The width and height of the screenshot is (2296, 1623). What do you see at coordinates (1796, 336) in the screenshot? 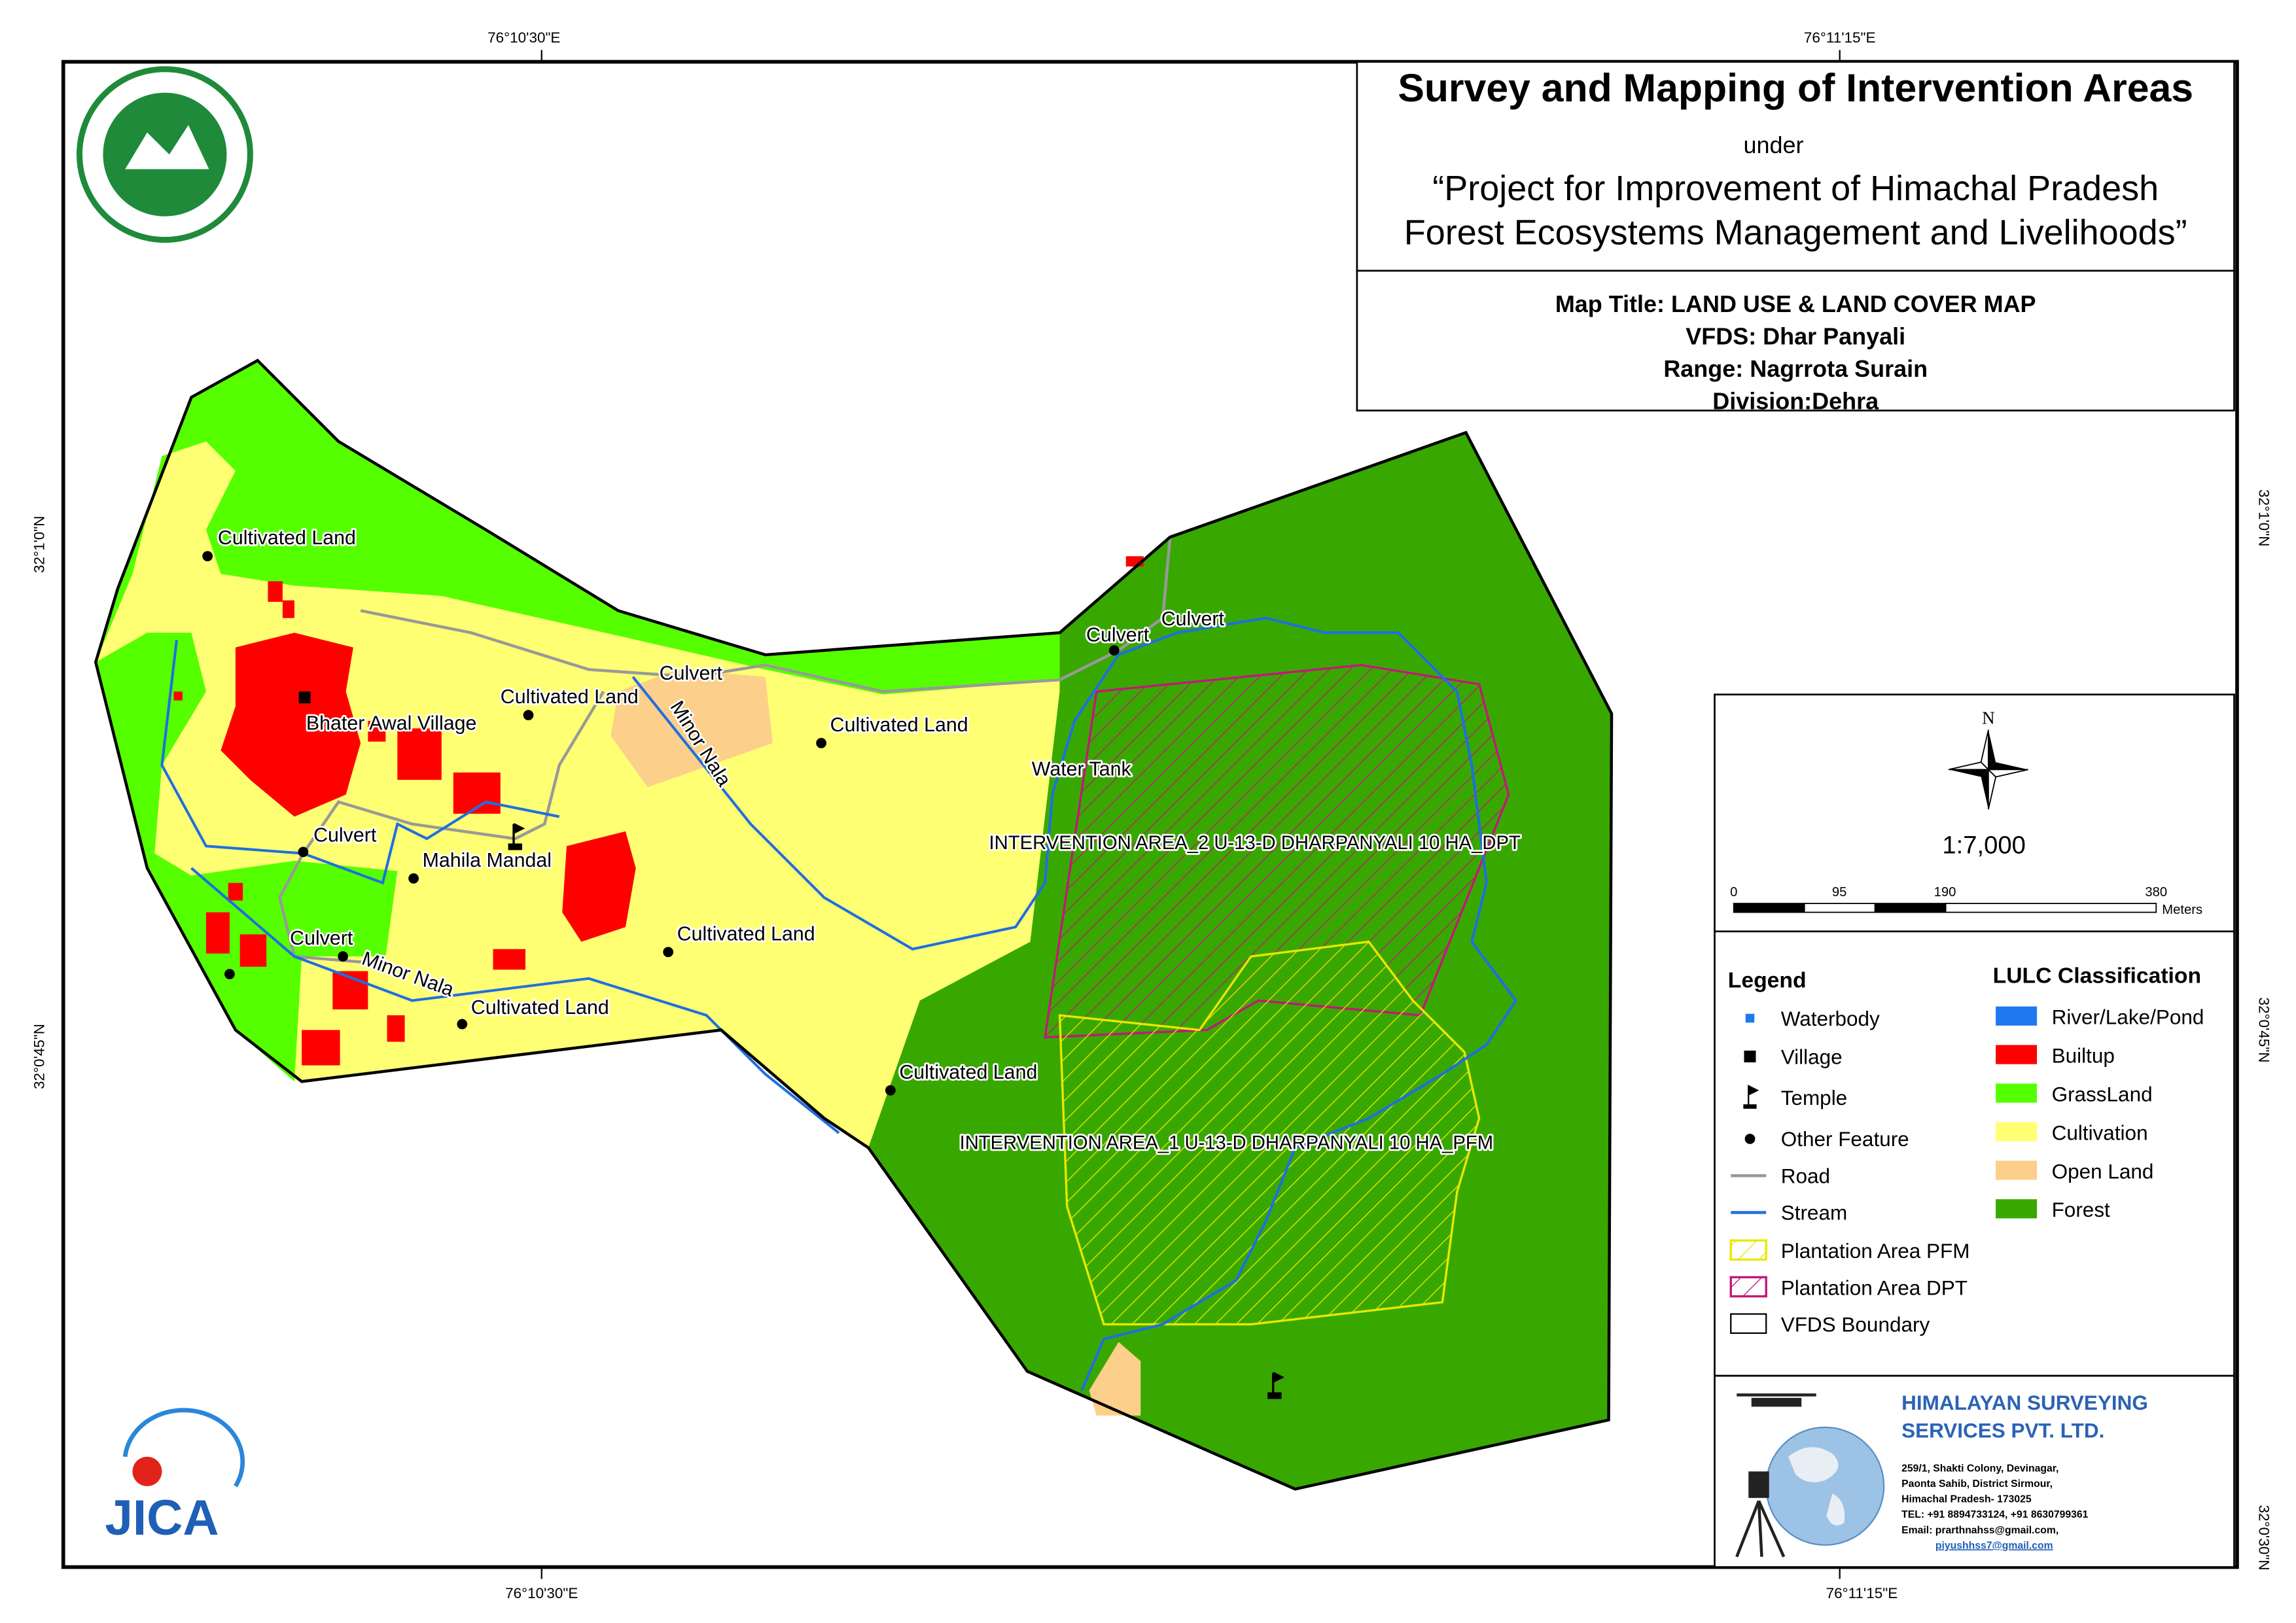
I see `info-line: VFDS: Dhar Panyali` at bounding box center [1796, 336].